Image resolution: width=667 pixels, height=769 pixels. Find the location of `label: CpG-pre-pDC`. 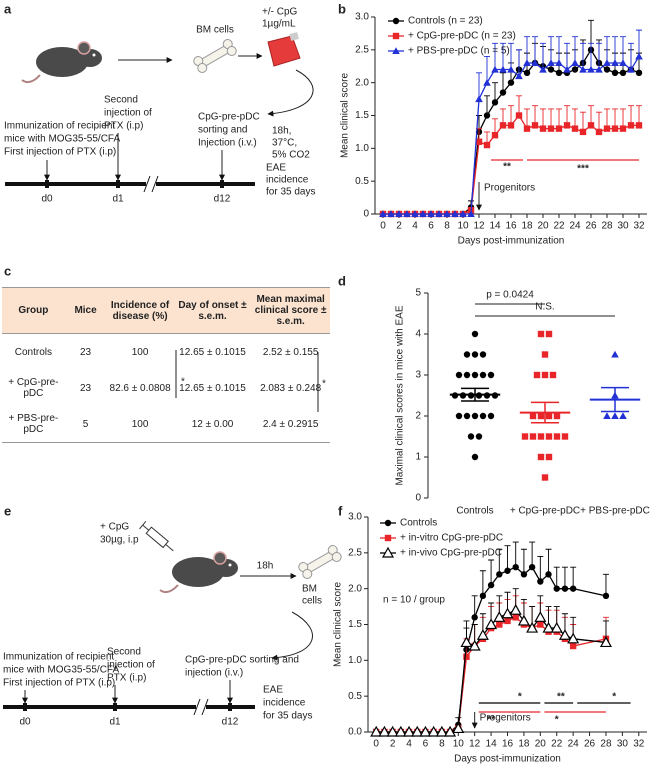

label: CpG-pre-pDC is located at coordinates (229, 117).